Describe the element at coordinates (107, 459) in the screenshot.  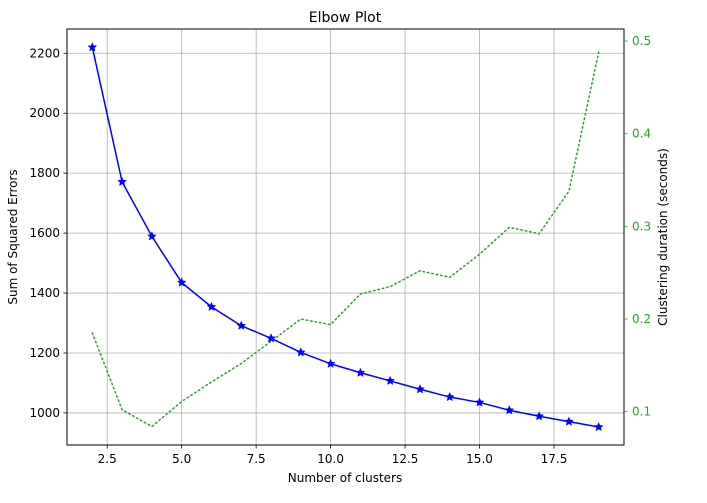
I see `x-tick-label: 2.5` at that location.